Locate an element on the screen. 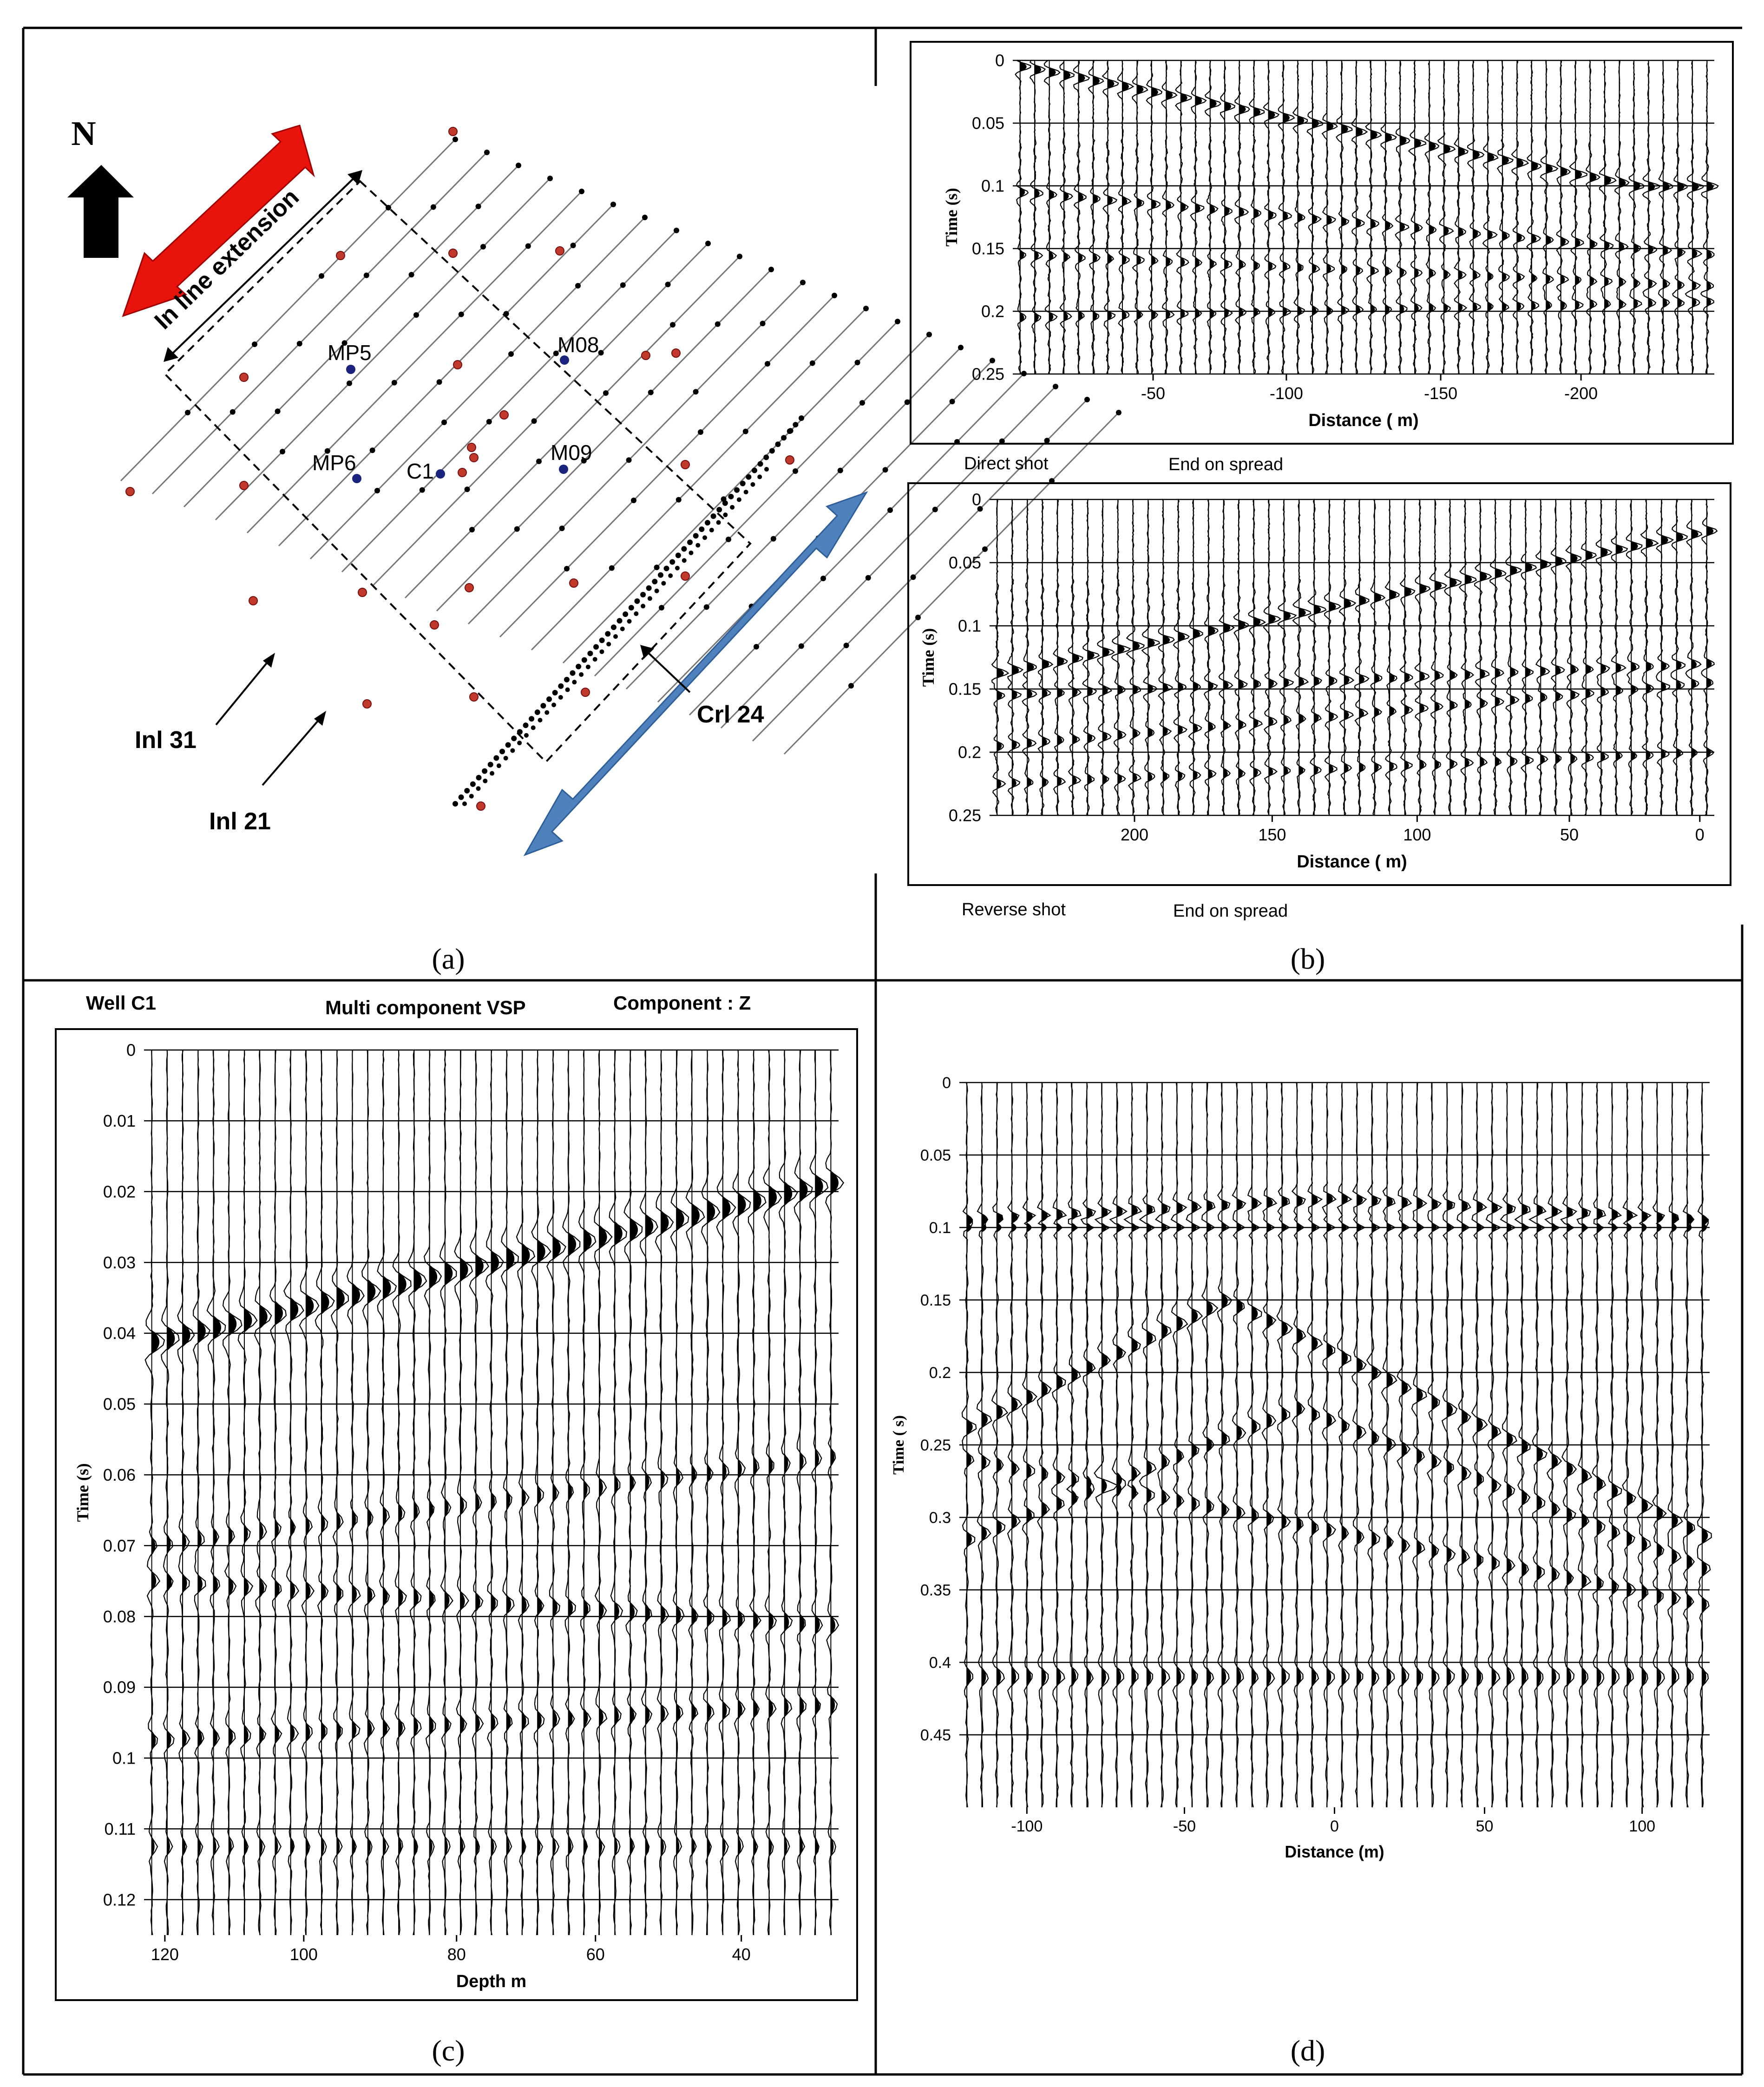 The width and height of the screenshot is (1764, 2087). x-tick-label: 150 is located at coordinates (1272, 834).